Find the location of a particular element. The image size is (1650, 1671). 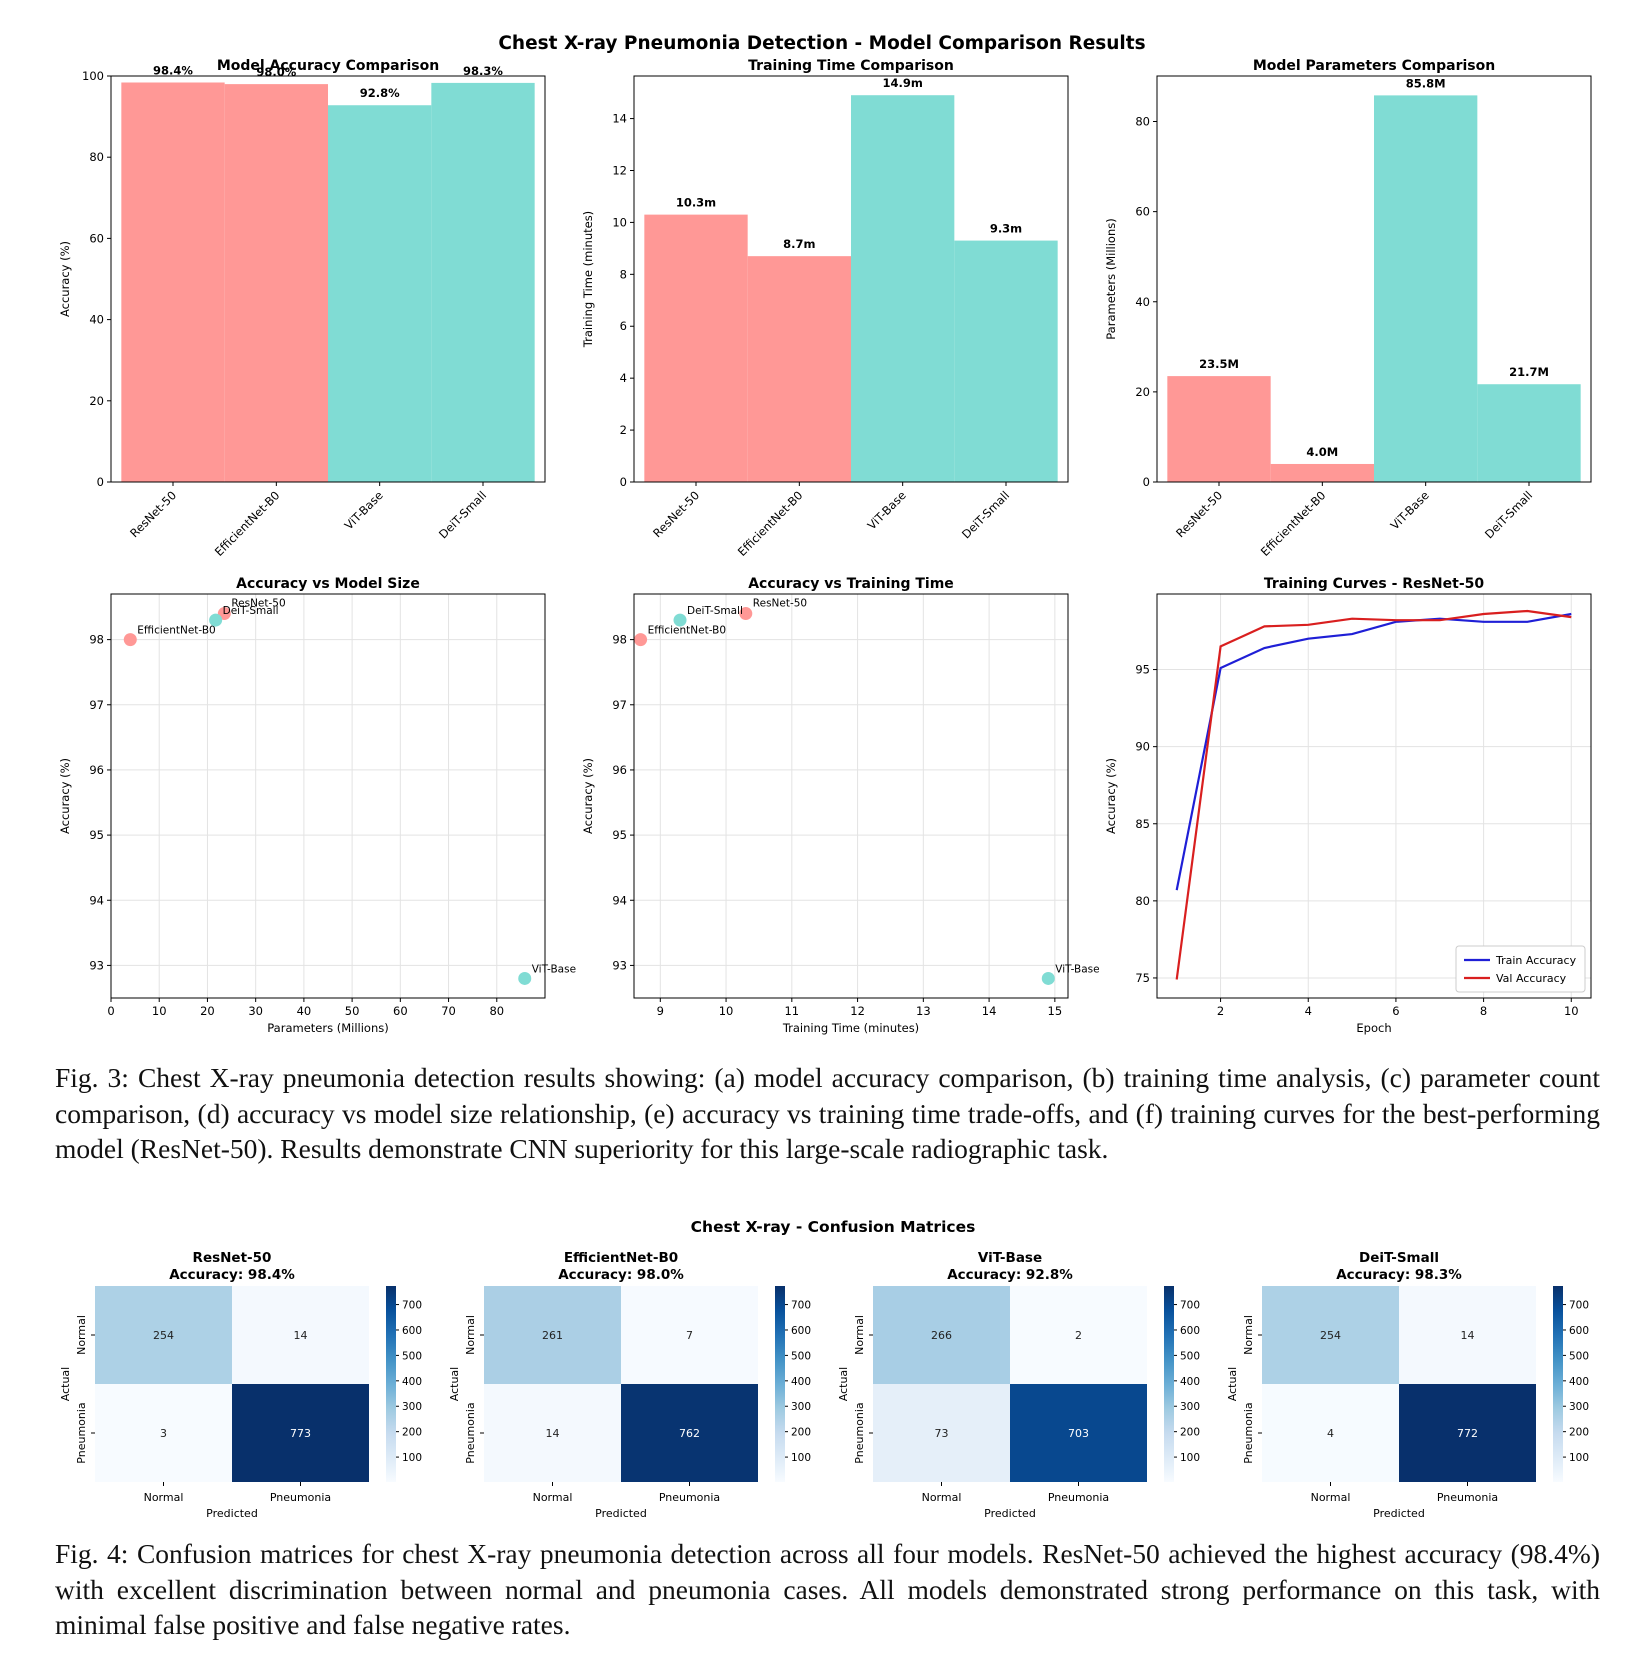

x-tick-label: 13 is located at coordinates (923, 1011).